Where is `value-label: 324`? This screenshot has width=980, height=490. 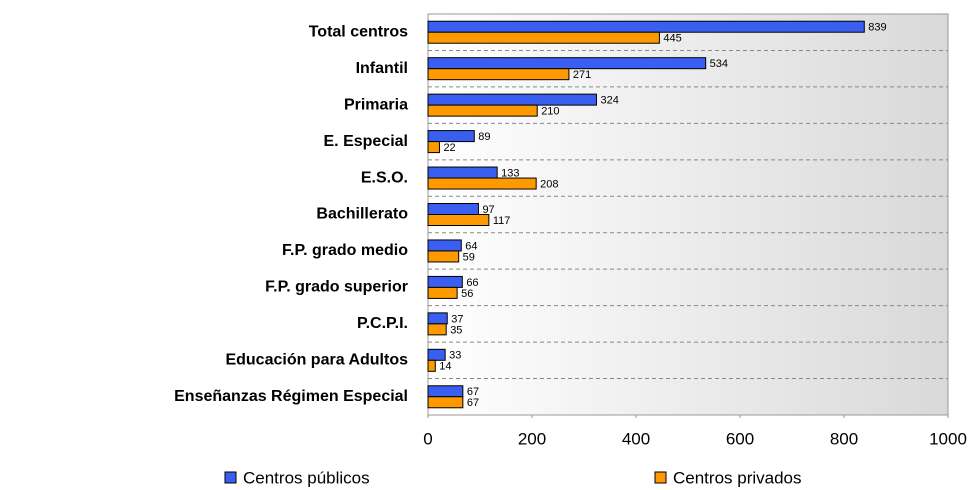
value-label: 324 is located at coordinates (609, 101).